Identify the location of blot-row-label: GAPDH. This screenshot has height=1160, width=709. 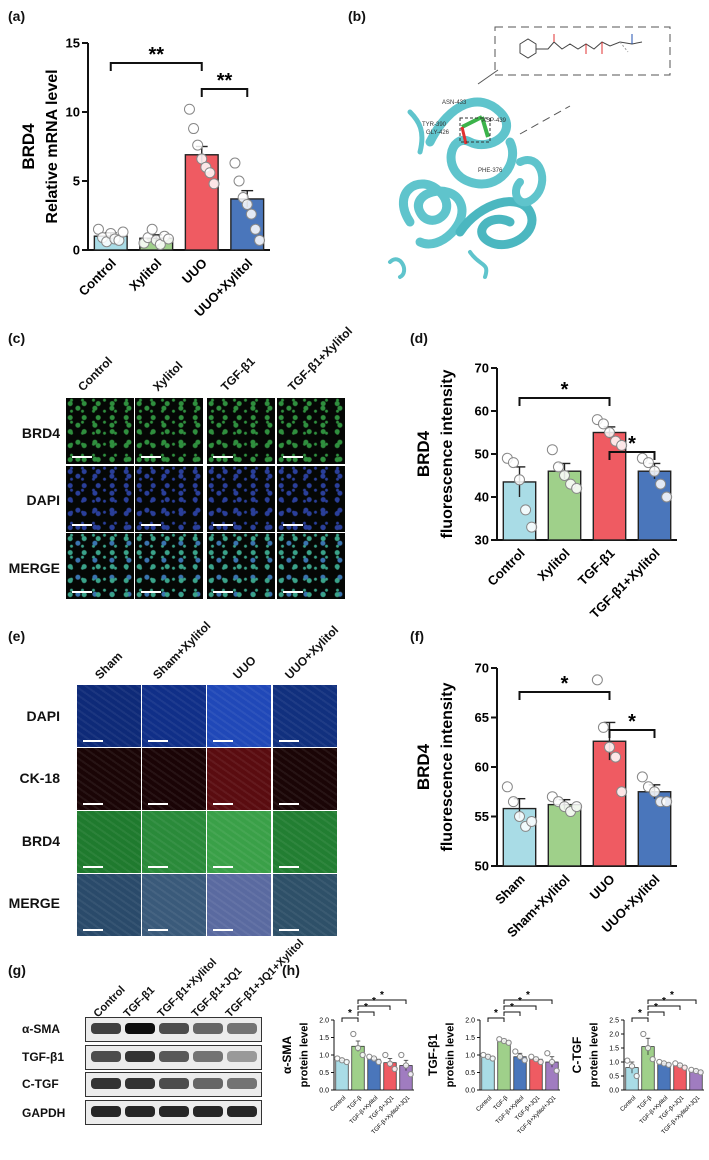
(44, 1113).